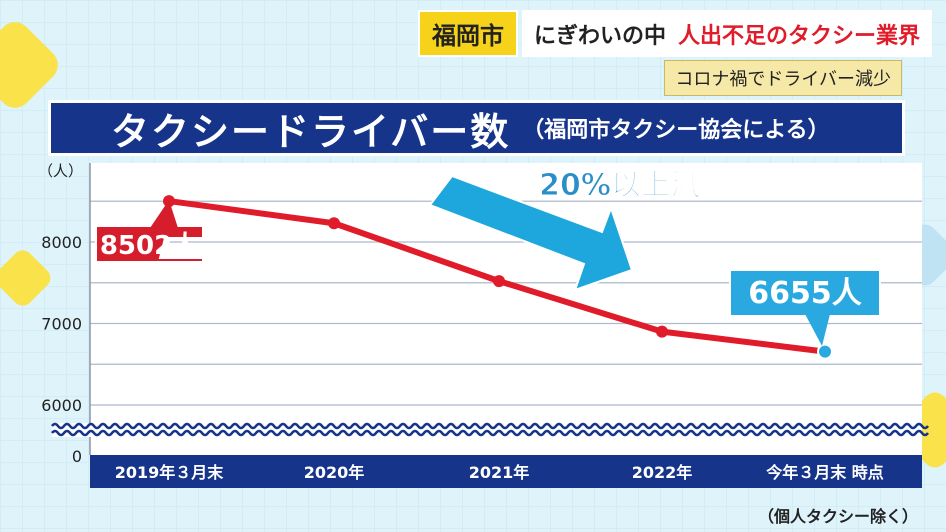 Image resolution: width=946 pixels, height=532 pixels. I want to click on trend-arrow, so click(531, 233).